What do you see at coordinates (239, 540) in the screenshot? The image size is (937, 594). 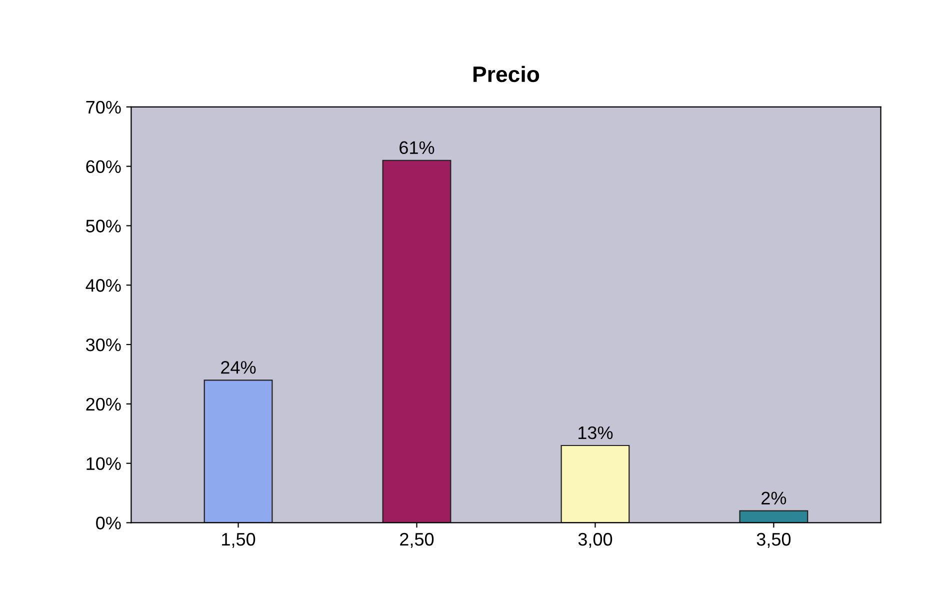 I see `x-tick-label: 1,50` at bounding box center [239, 540].